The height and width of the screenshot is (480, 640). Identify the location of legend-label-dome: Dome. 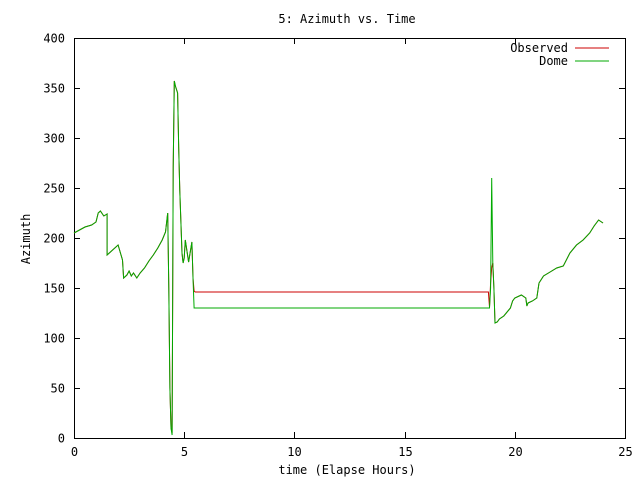
(553, 61).